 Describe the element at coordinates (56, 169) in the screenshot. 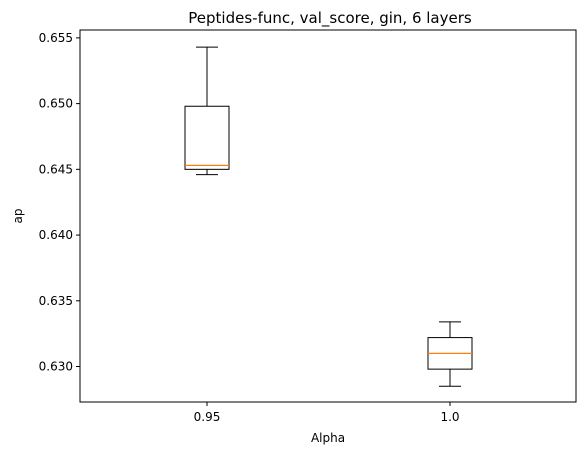

I see `y-tick-label: 0.645` at that location.